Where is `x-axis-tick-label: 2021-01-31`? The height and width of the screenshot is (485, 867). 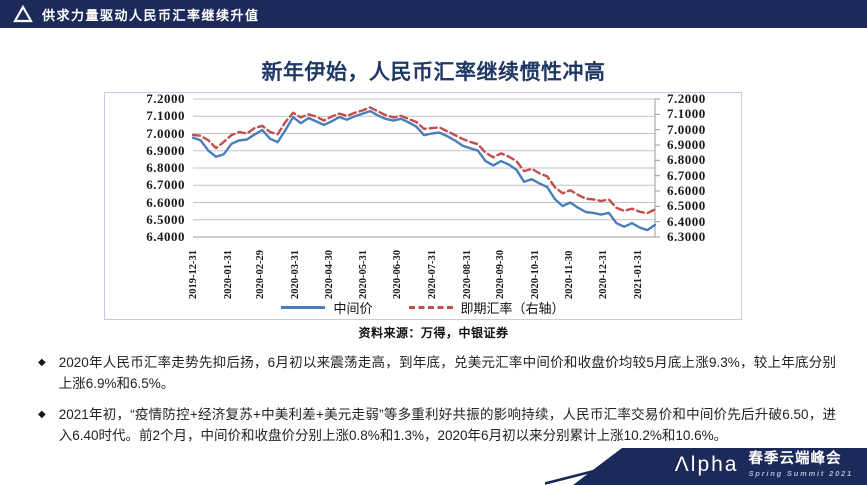
x-axis-tick-label: 2021-01-31 is located at coordinates (638, 274).